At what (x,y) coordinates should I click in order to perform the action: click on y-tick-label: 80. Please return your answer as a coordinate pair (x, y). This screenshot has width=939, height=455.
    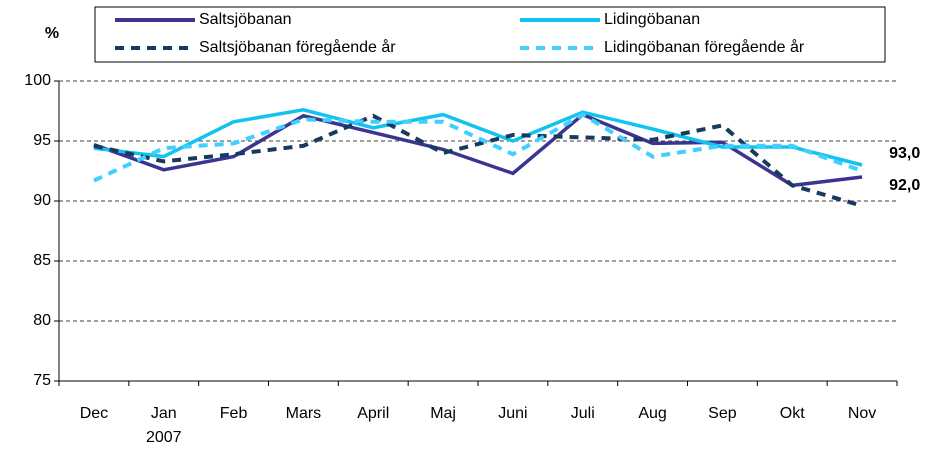
    Looking at the image, I should click on (42, 320).